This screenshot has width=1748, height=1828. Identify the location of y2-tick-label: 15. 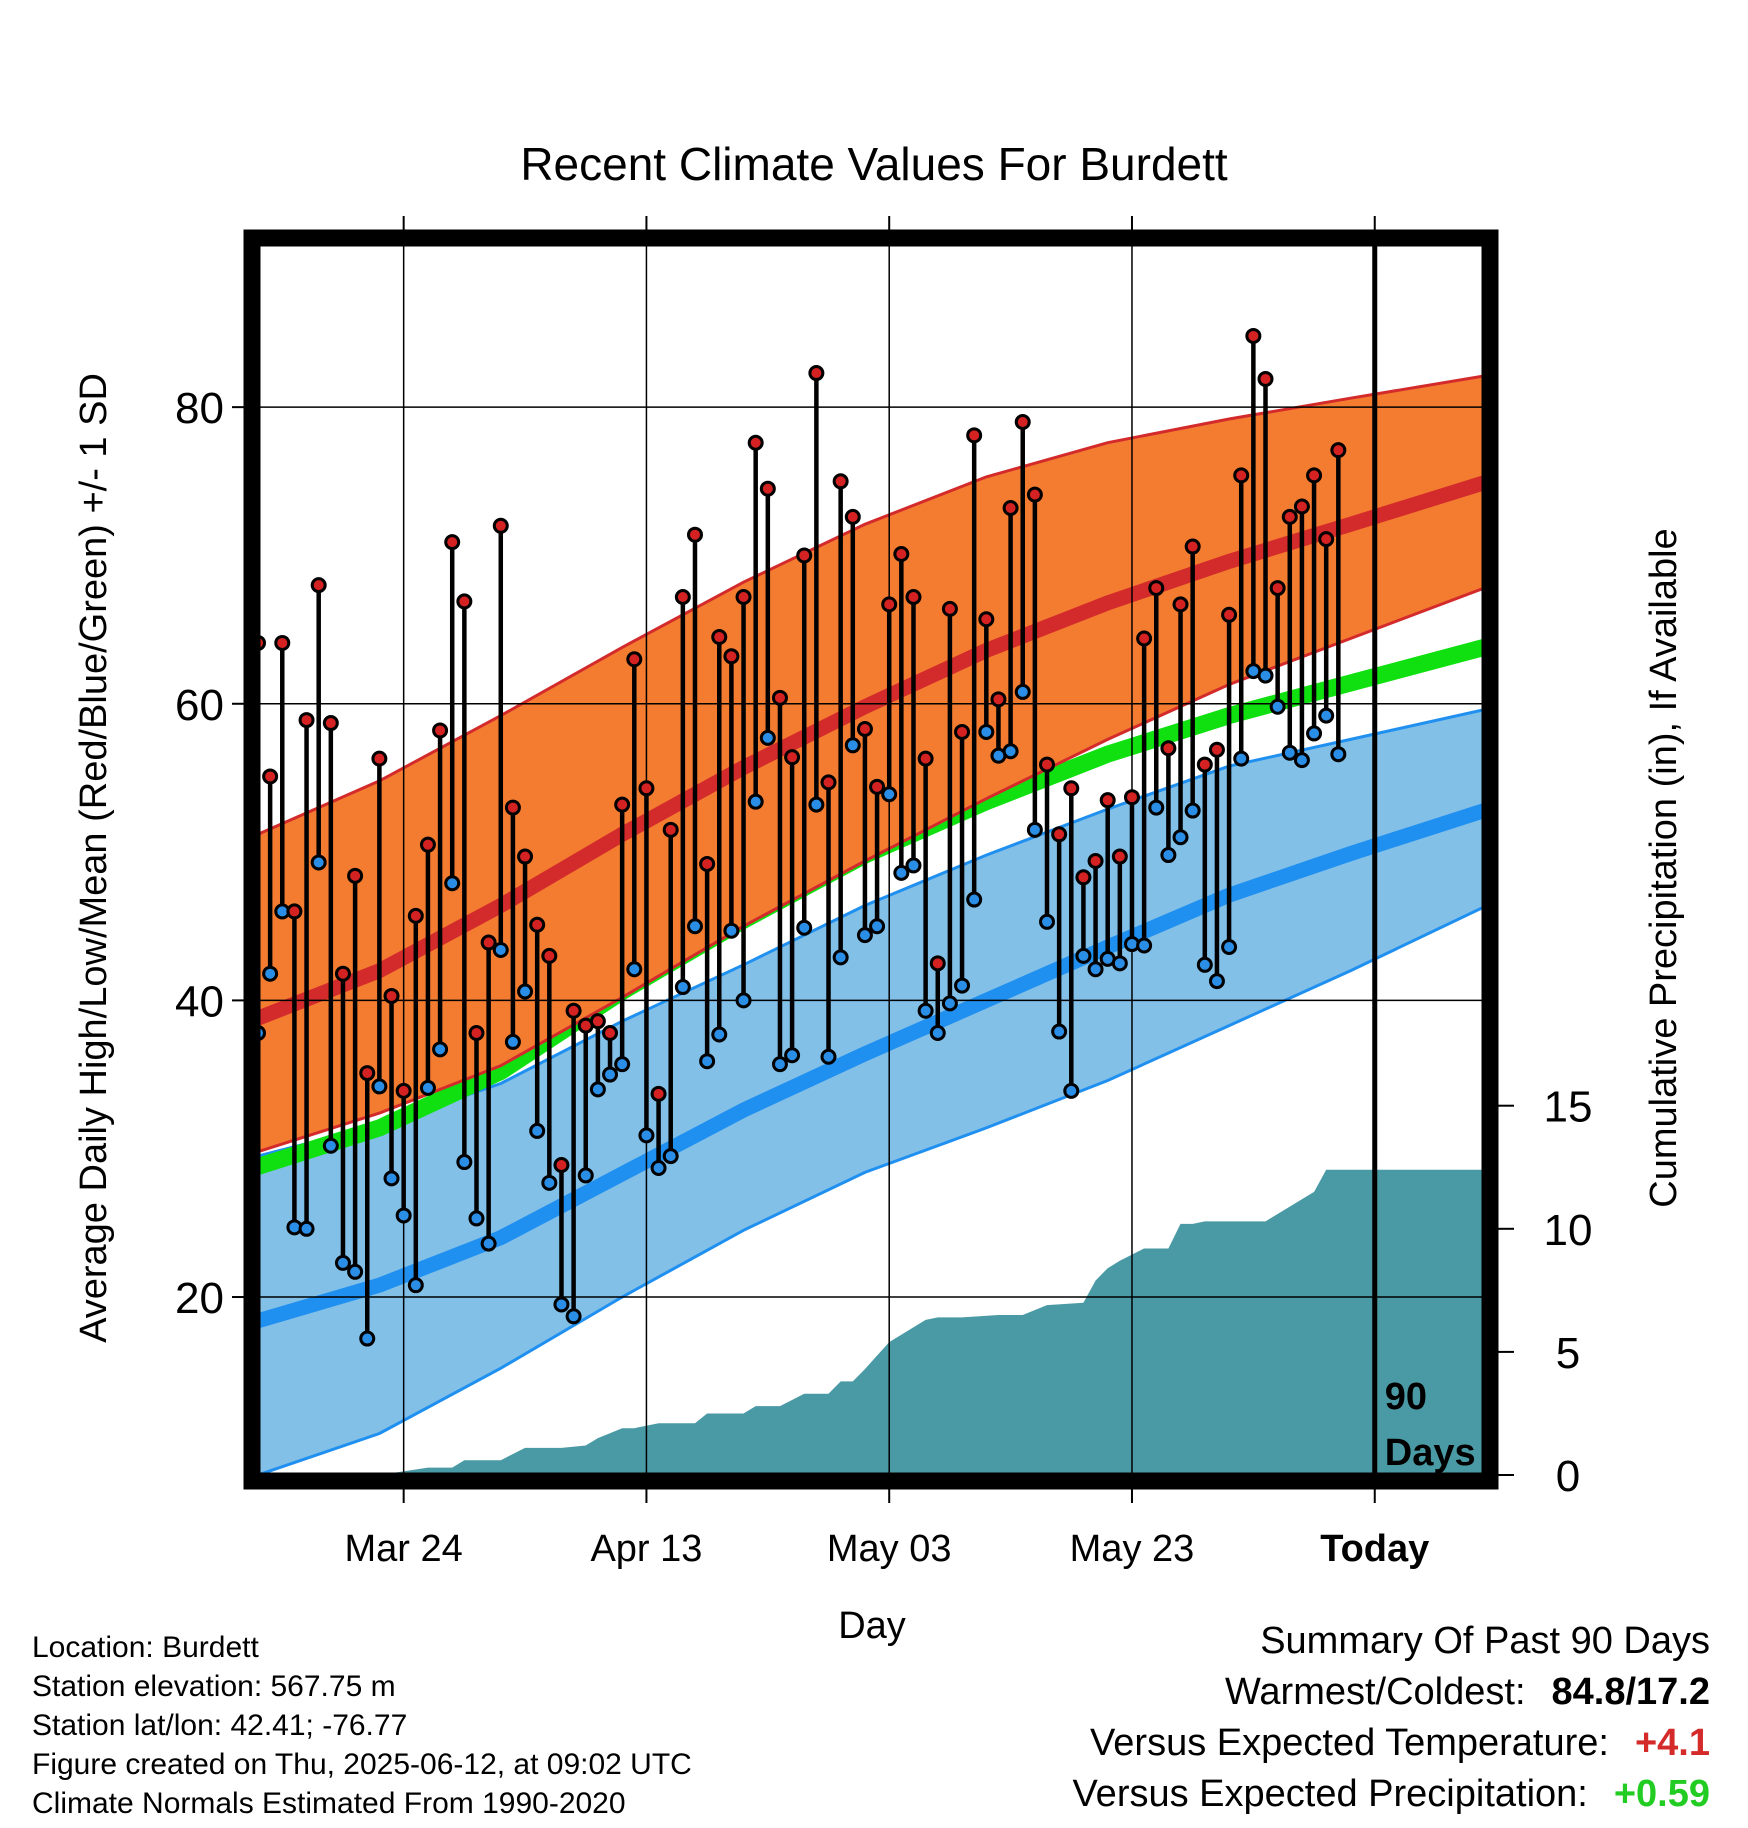
(1568, 1107).